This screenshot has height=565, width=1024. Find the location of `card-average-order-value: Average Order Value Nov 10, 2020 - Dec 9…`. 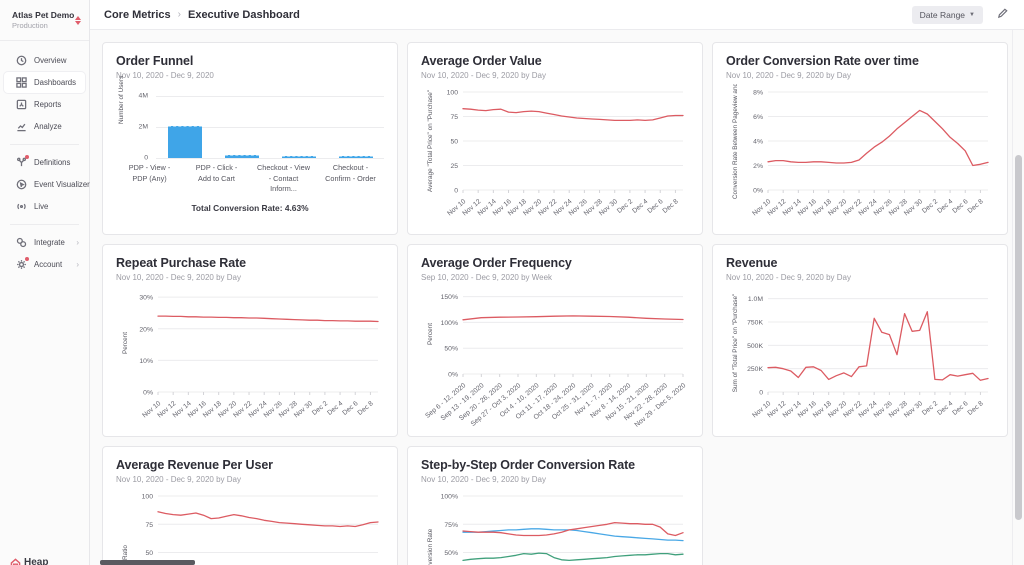

card-average-order-value: Average Order Value Nov 10, 2020 - Dec 9… is located at coordinates (555, 138).